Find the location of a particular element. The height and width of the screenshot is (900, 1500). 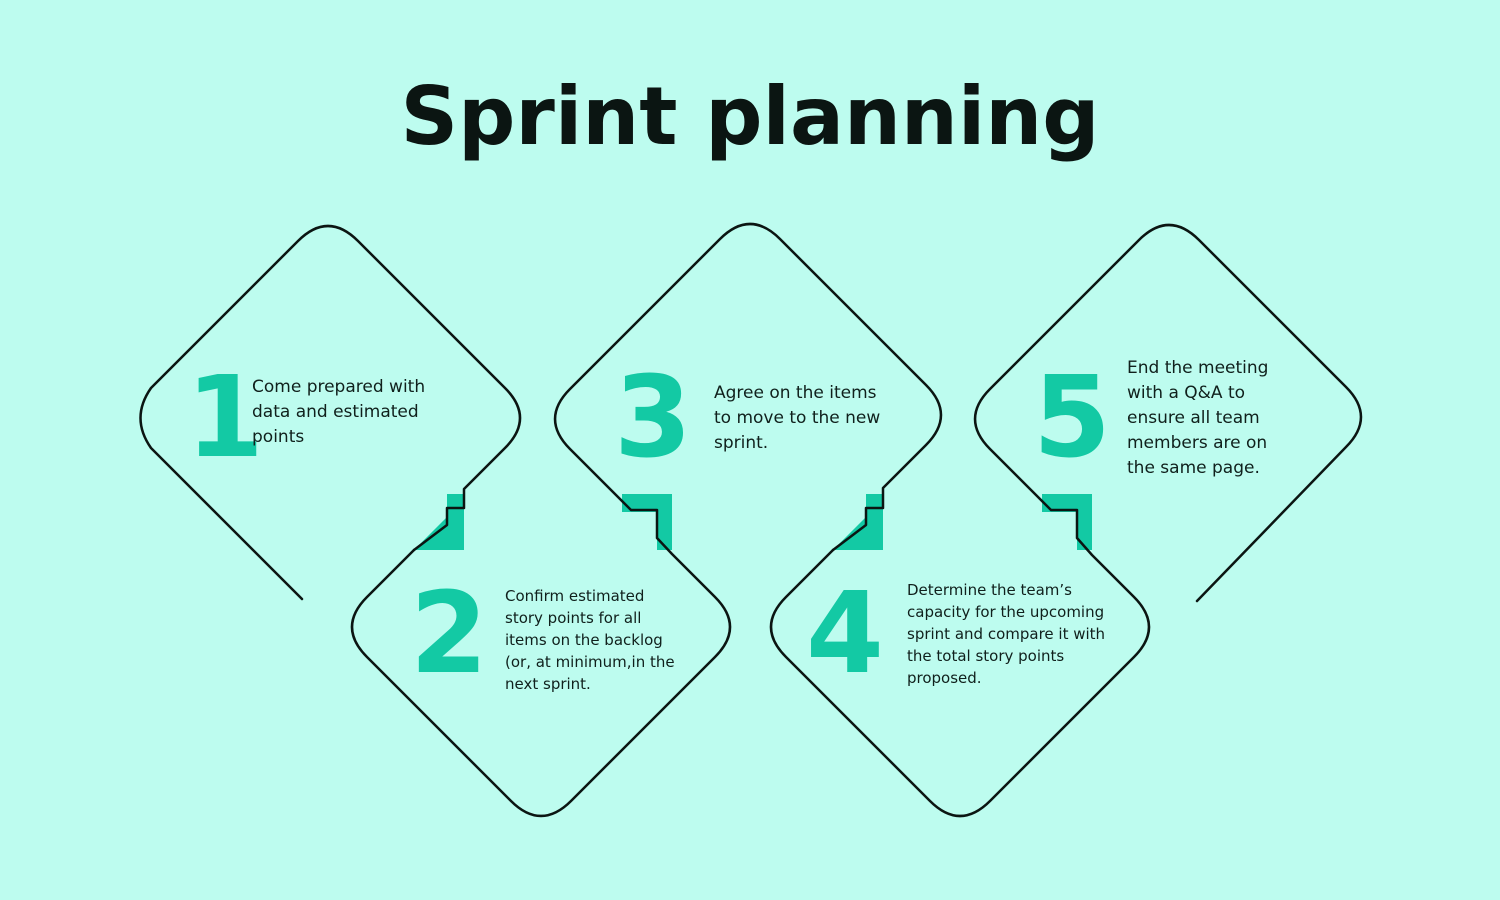

step-4-number: 4 is located at coordinates (845, 634).